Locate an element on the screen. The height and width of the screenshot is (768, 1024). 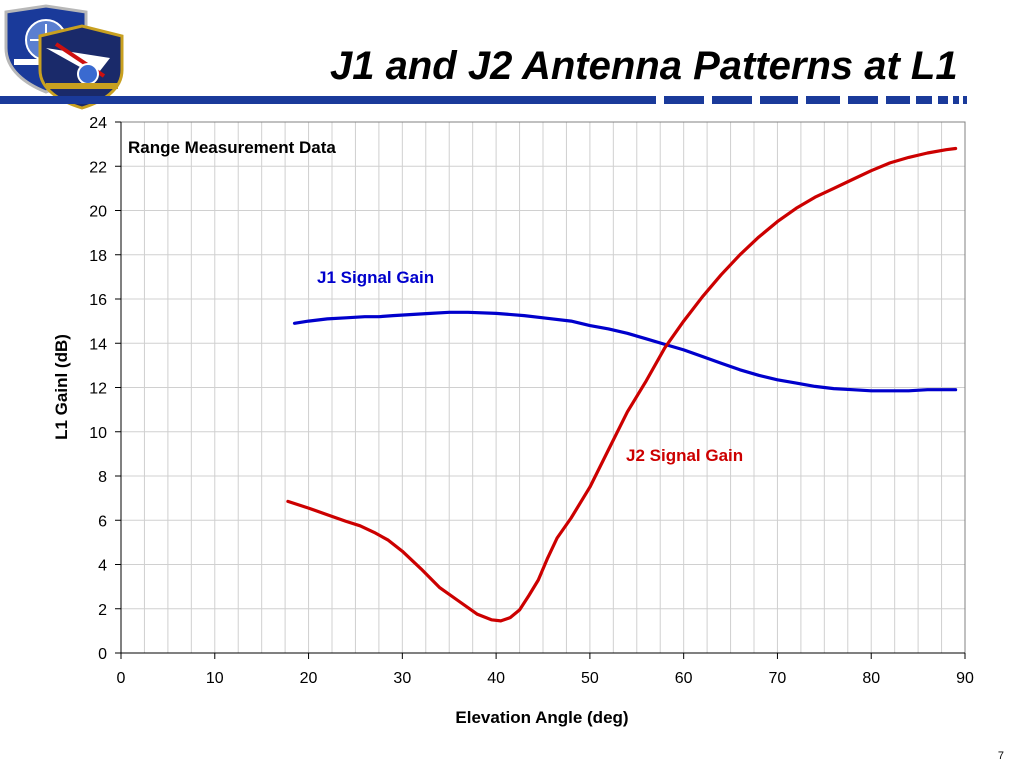
y-tick-label: 4 is located at coordinates (102, 566).